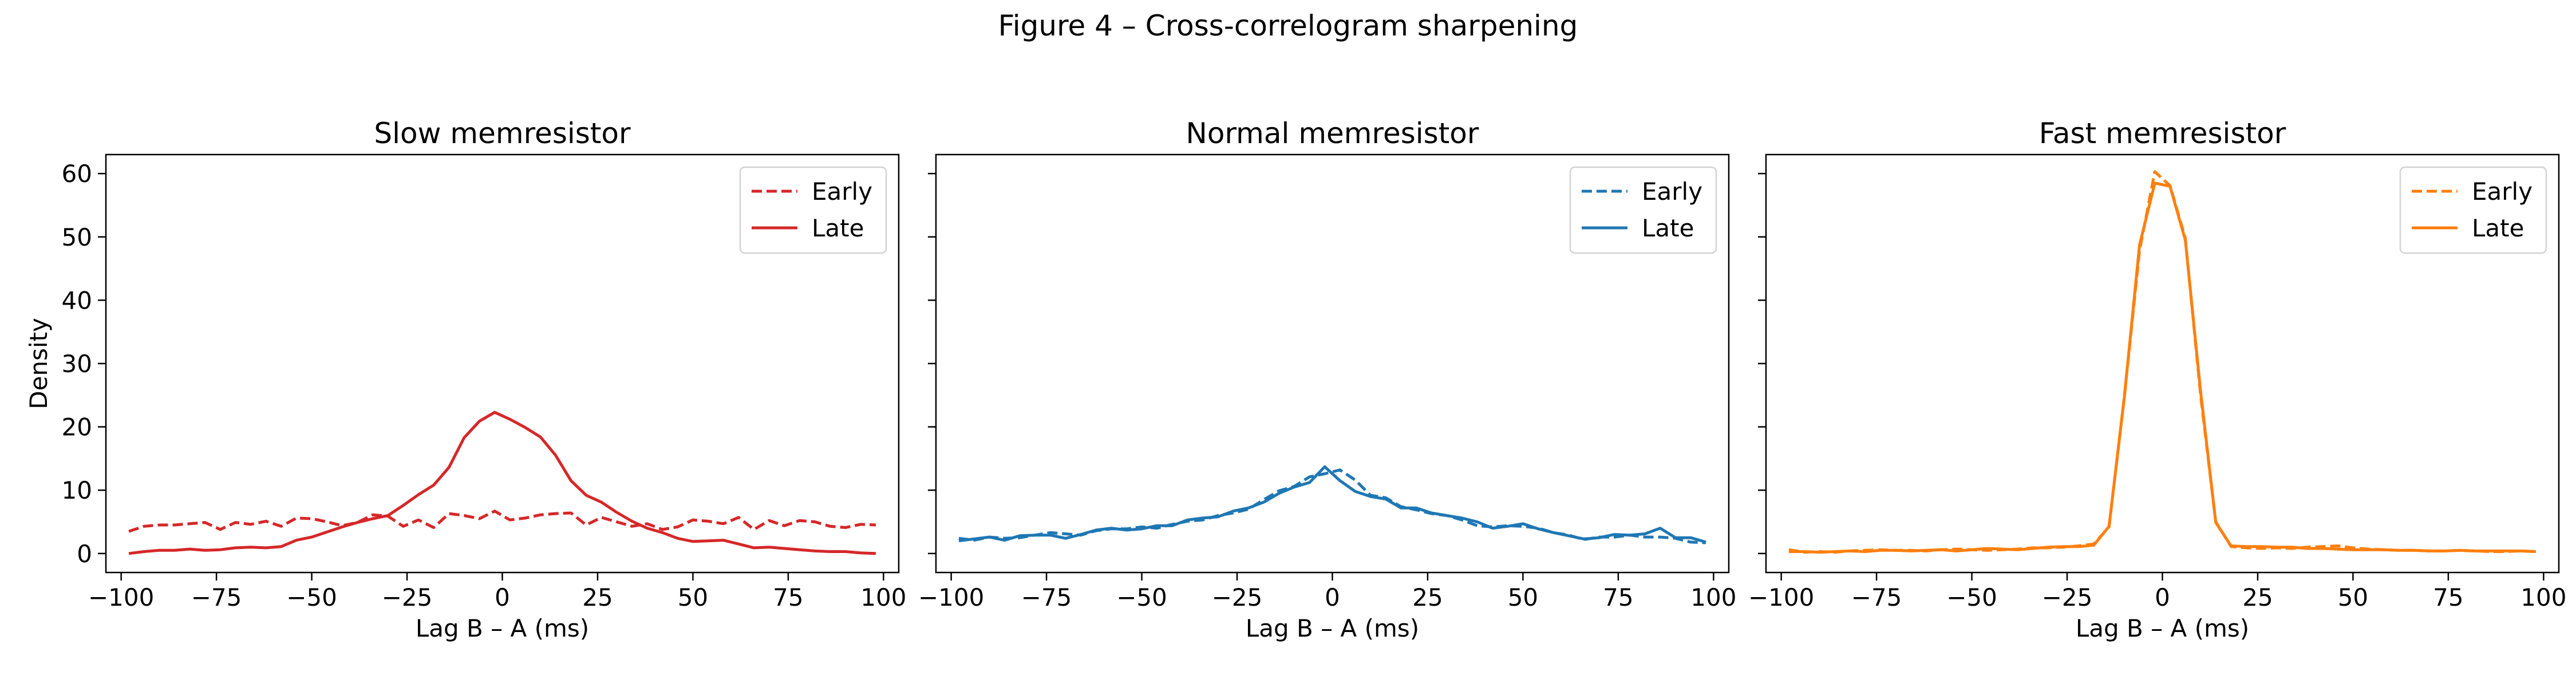  Describe the element at coordinates (77, 364) in the screenshot. I see `y-tick-label: 30` at that location.